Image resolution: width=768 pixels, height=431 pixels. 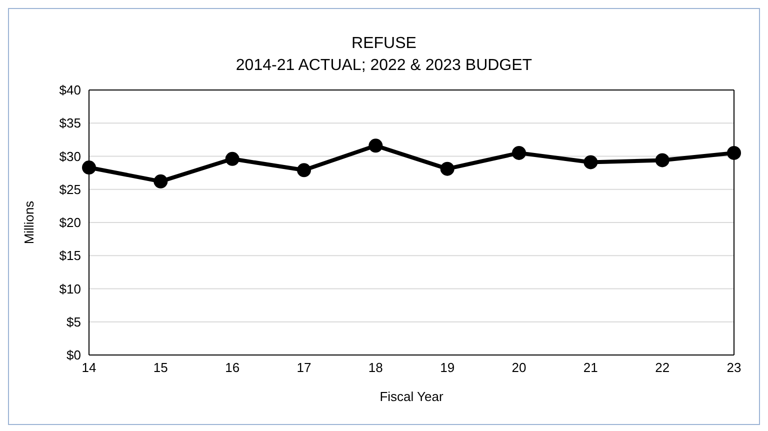 What do you see at coordinates (70, 156) in the screenshot?
I see `y-tick-label: $30` at bounding box center [70, 156].